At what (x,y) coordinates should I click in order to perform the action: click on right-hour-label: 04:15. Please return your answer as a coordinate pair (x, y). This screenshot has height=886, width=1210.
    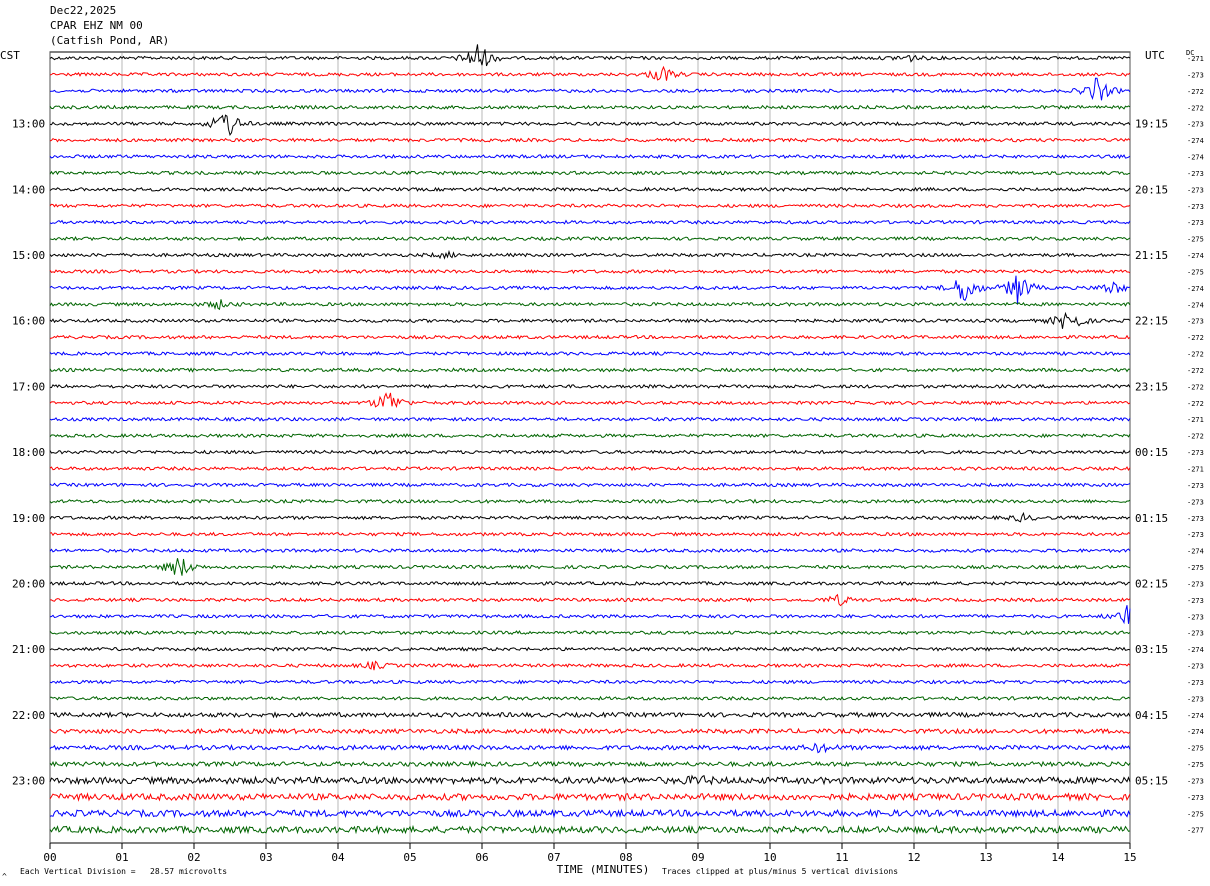
    Looking at the image, I should click on (1151, 715).